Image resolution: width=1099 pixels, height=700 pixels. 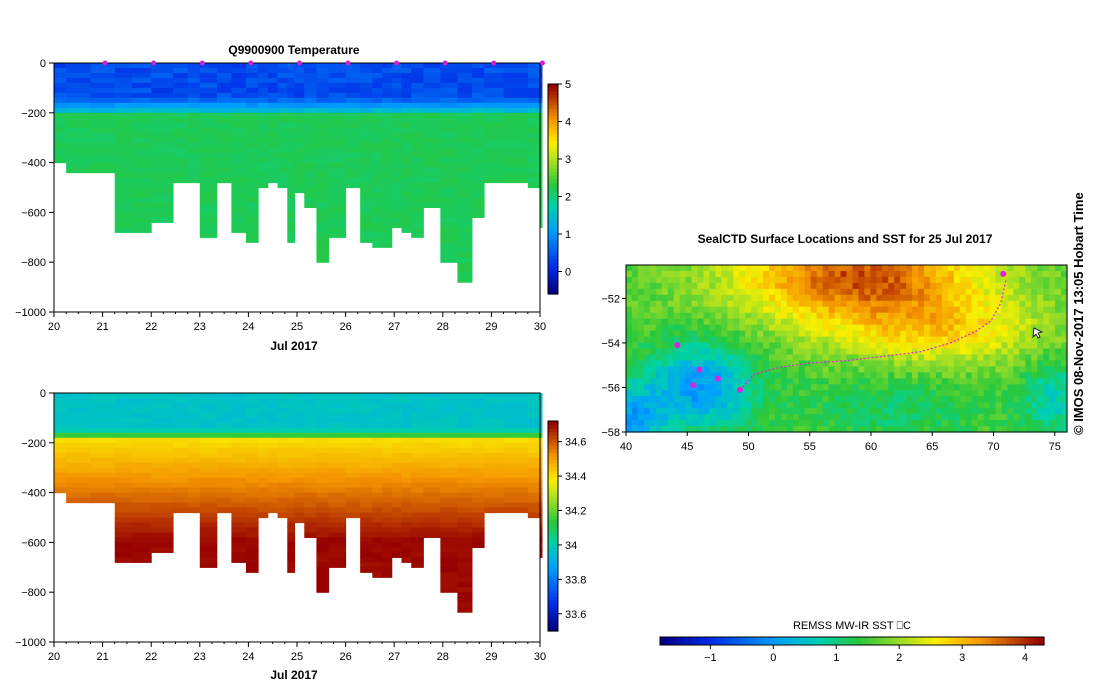 What do you see at coordinates (575, 615) in the screenshot?
I see `salinity-colorbar-tick-label: 33.6` at bounding box center [575, 615].